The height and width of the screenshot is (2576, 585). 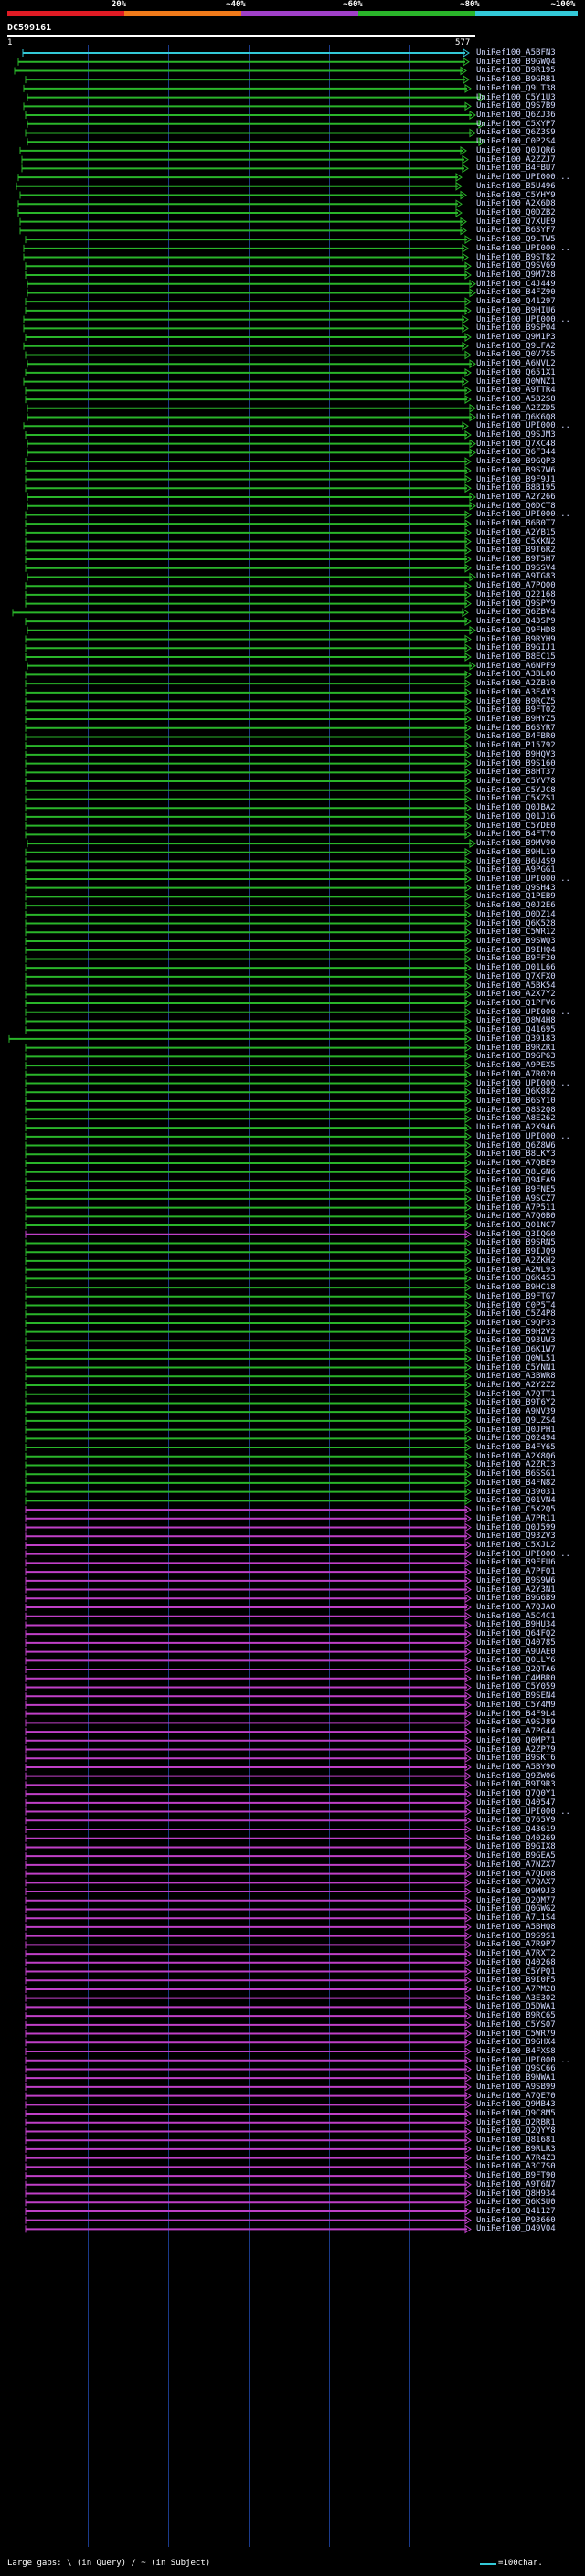 What do you see at coordinates (516, 790) in the screenshot?
I see `hit-label: UniRef100_C5YJC8` at bounding box center [516, 790].